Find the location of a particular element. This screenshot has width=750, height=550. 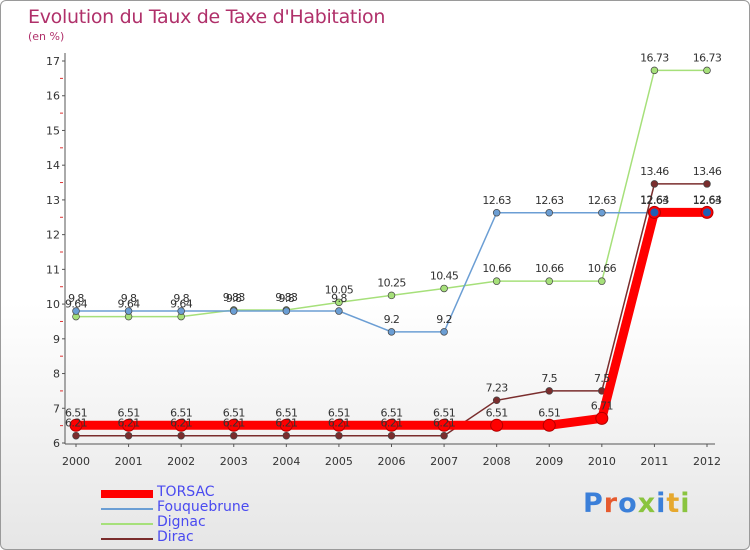

y-tick-label: 15 is located at coordinates (53, 130).